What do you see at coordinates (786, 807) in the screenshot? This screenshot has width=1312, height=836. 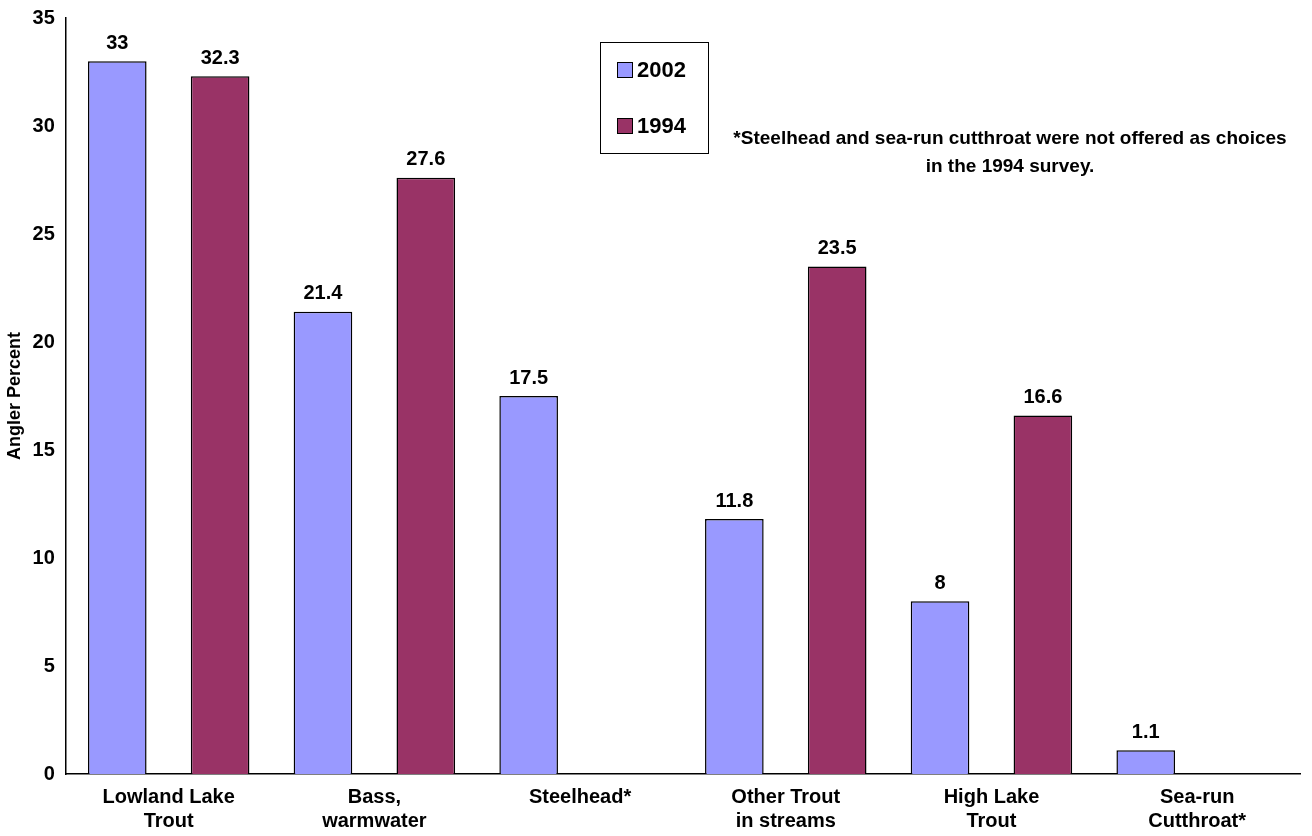 I see `x-tick-label: Other Trout in streams` at bounding box center [786, 807].